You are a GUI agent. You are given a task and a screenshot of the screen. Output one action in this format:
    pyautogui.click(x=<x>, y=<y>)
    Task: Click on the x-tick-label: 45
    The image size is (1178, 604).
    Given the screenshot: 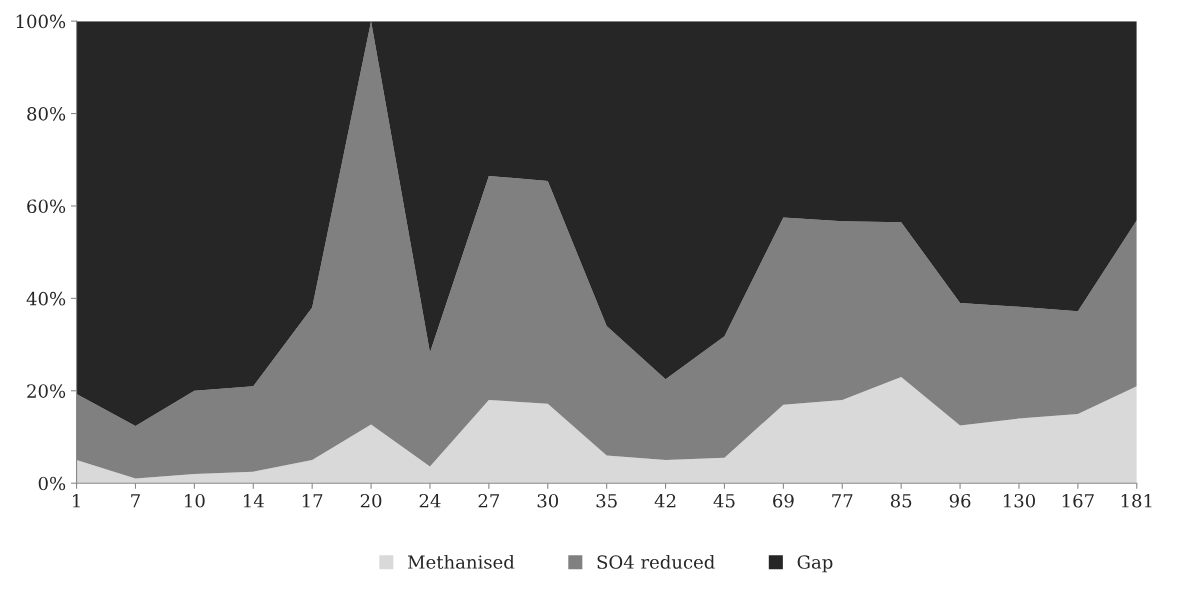 What is the action you would take?
    pyautogui.click(x=724, y=500)
    